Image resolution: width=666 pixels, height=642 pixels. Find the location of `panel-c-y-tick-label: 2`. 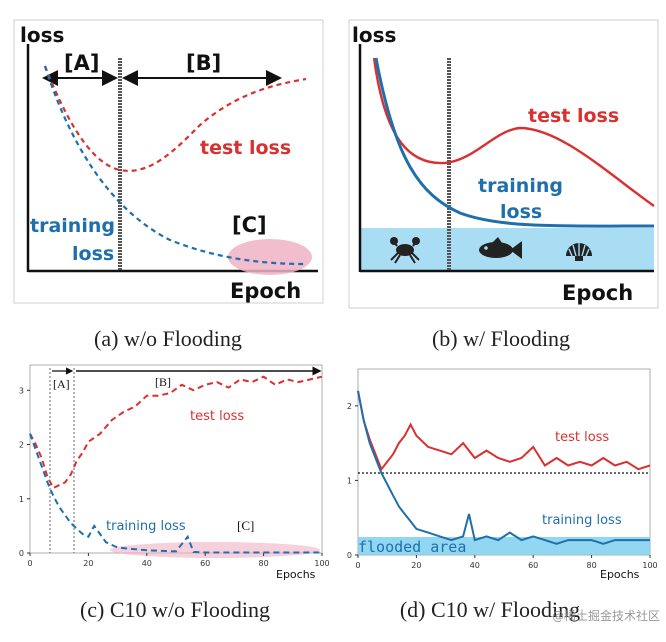

panel-c-y-tick-label: 2 is located at coordinates (21, 445).